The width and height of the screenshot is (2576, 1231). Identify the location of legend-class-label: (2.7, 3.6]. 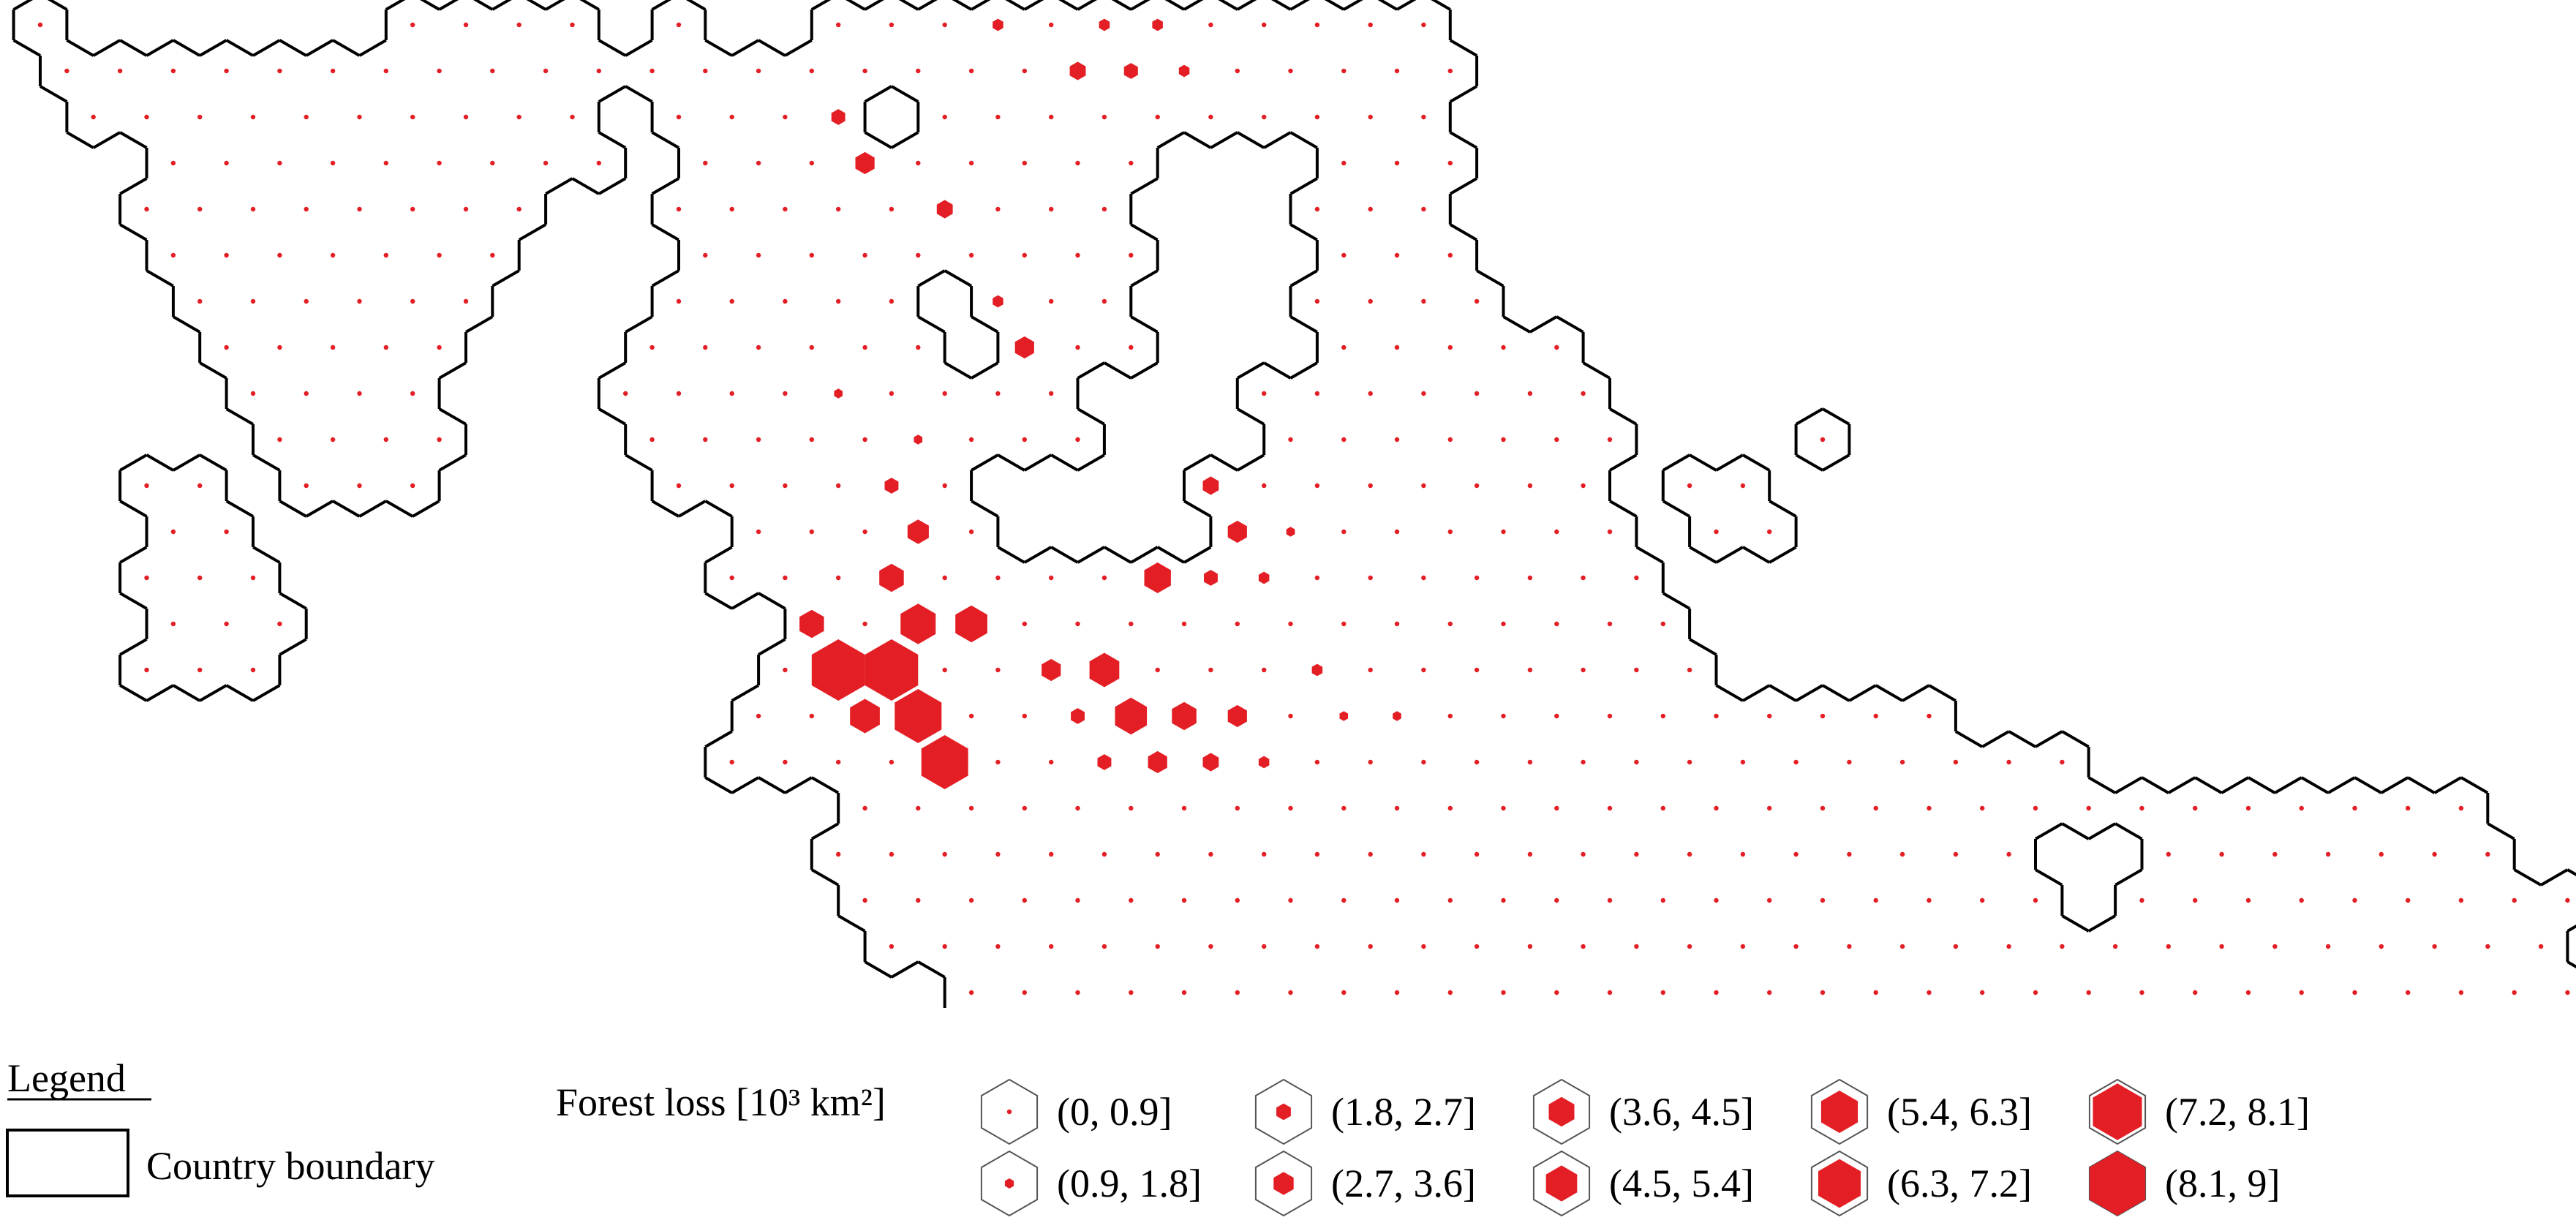
(1403, 1183).